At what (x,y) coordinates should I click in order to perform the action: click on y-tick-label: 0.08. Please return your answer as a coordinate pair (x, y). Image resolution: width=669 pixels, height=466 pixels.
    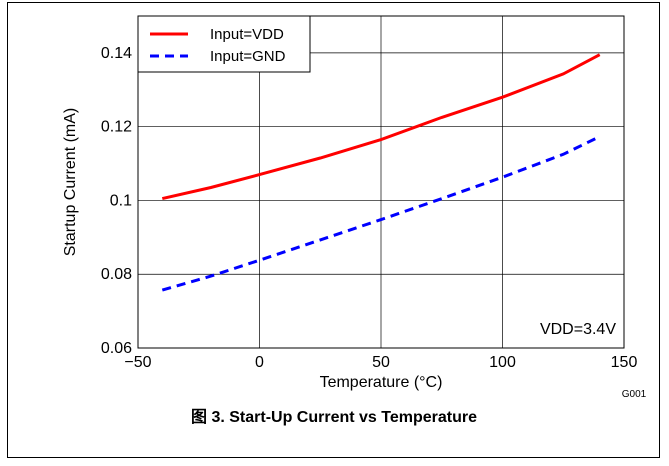
    Looking at the image, I should click on (116, 274).